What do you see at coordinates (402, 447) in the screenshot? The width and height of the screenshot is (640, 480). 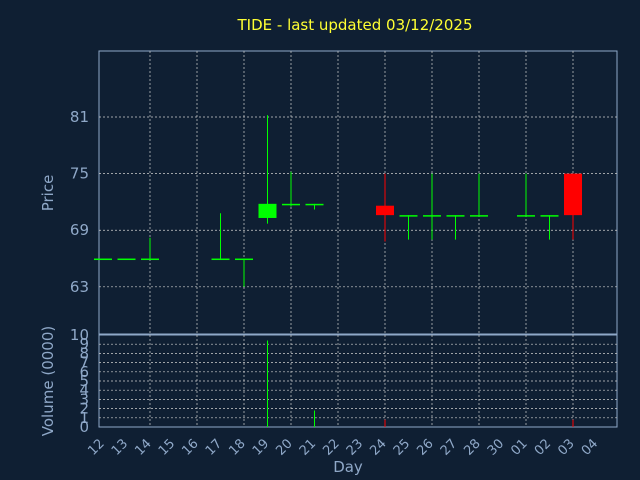 I see `x-tick-label: 25` at bounding box center [402, 447].